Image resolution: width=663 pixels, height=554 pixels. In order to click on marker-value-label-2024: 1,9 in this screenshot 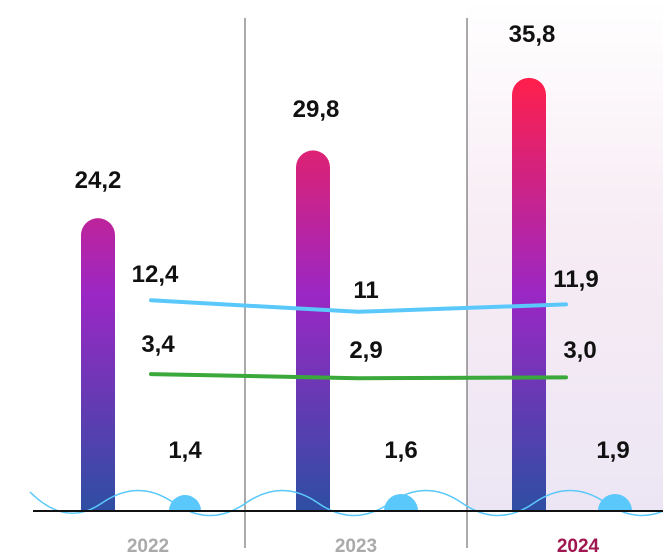, I will do `click(612, 450)`.